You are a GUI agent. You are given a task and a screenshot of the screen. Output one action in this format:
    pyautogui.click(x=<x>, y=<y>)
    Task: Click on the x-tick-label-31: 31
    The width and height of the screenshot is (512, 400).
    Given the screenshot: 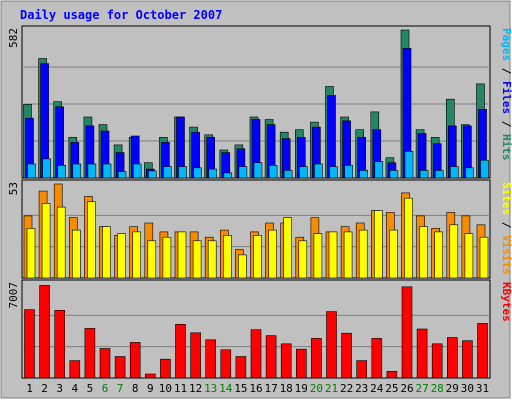 What is the action you would take?
    pyautogui.click(x=482, y=388)
    